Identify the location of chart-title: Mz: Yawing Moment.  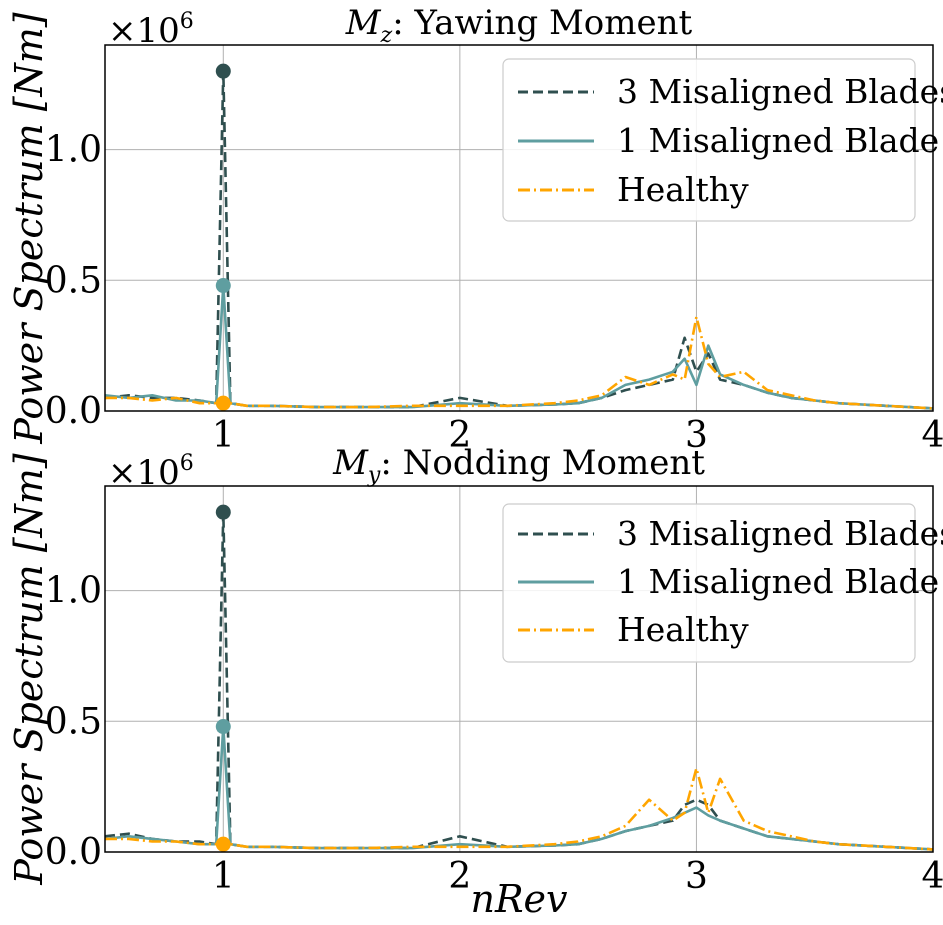
(519, 25).